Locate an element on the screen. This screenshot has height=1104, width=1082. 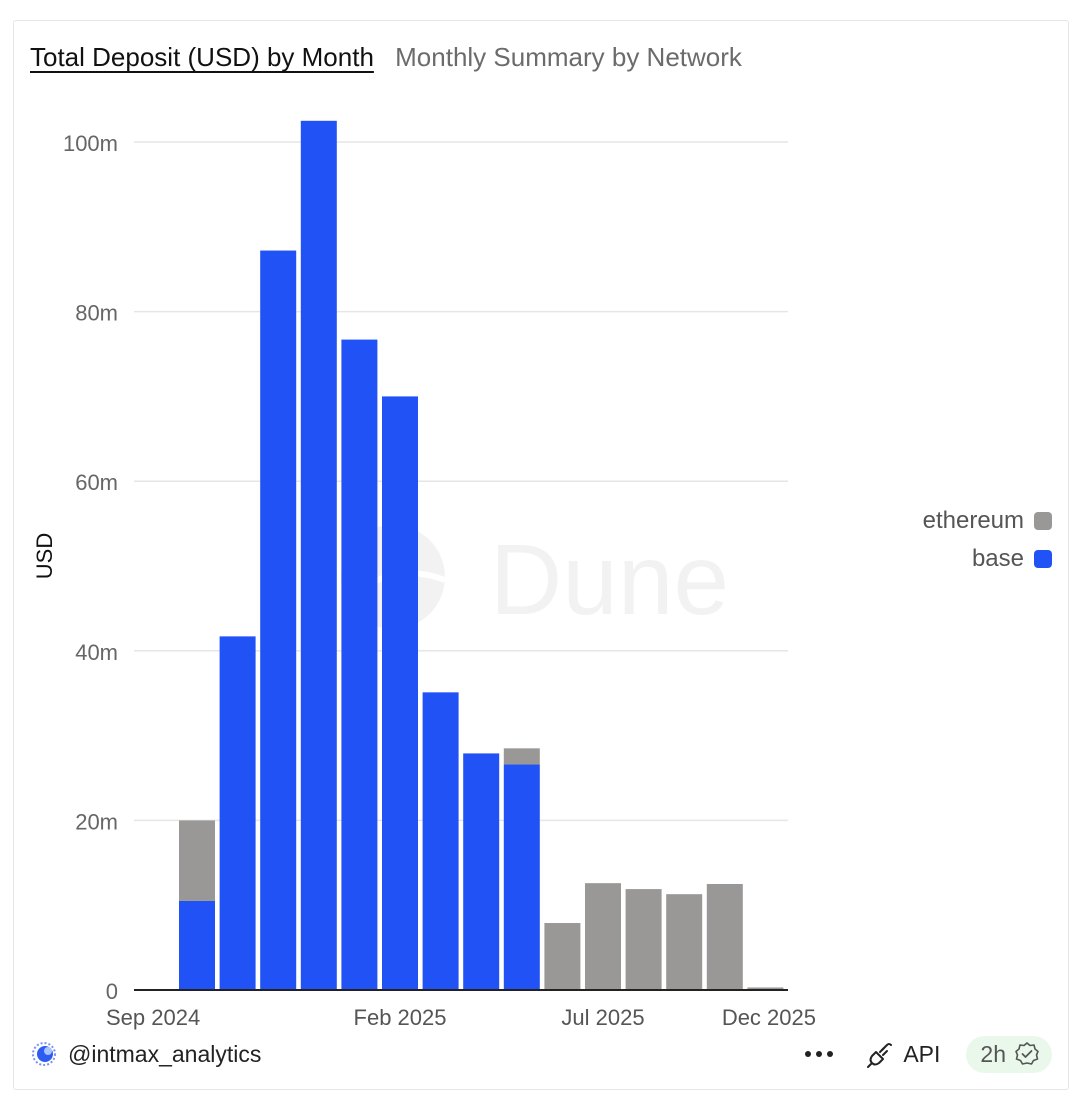
y-tick-label: 60m is located at coordinates (96, 482).